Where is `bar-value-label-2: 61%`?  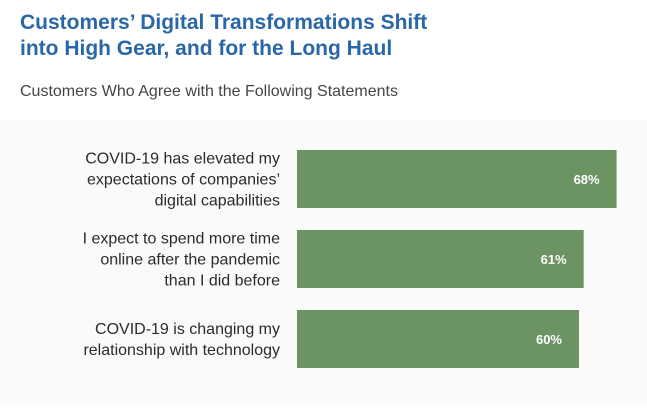
bar-value-label-2: 61% is located at coordinates (554, 259).